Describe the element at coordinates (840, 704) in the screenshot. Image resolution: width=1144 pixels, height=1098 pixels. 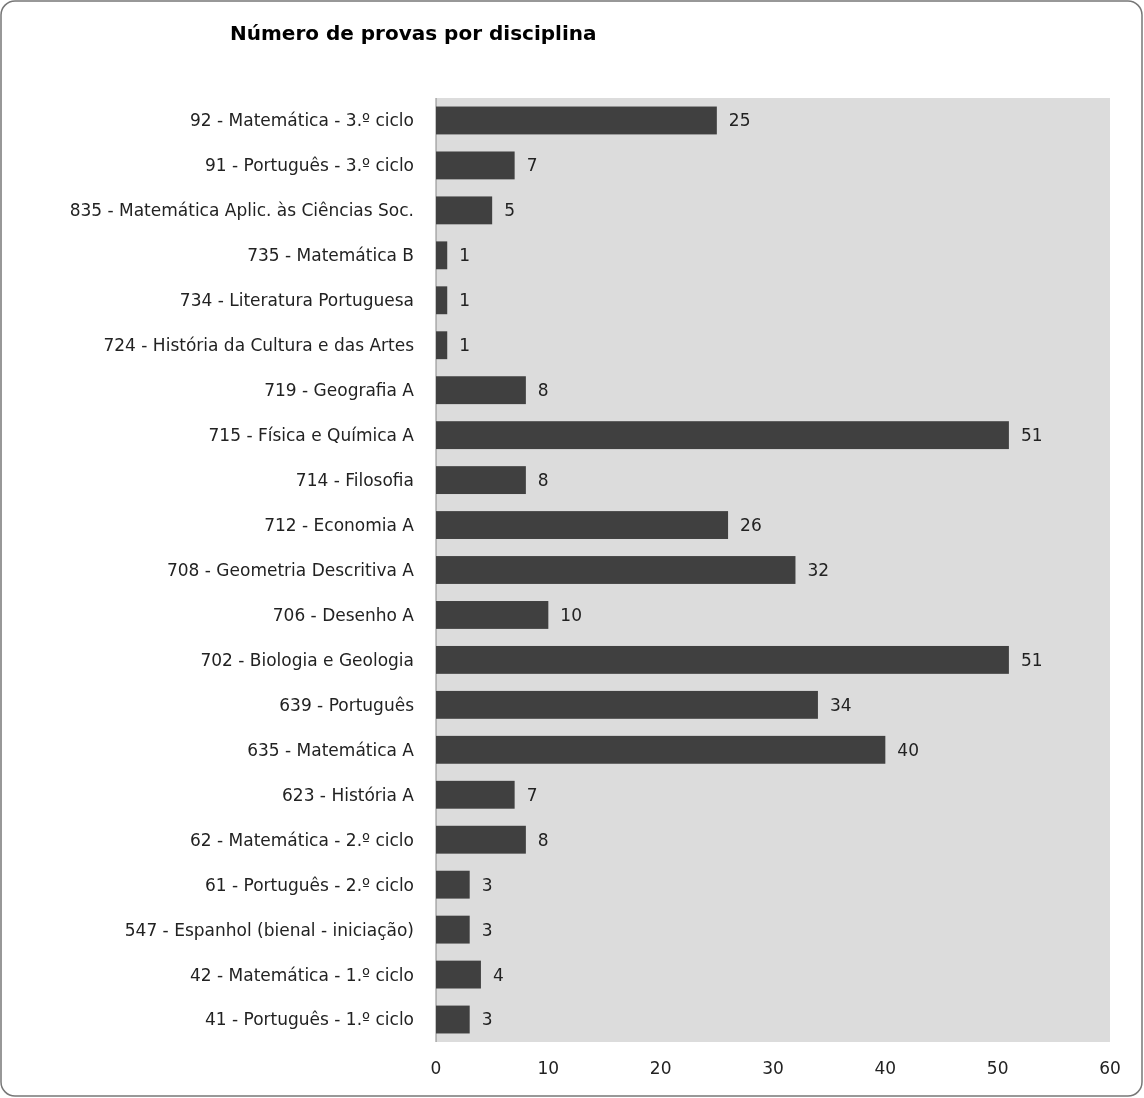
I see `data-label: 34` at that location.